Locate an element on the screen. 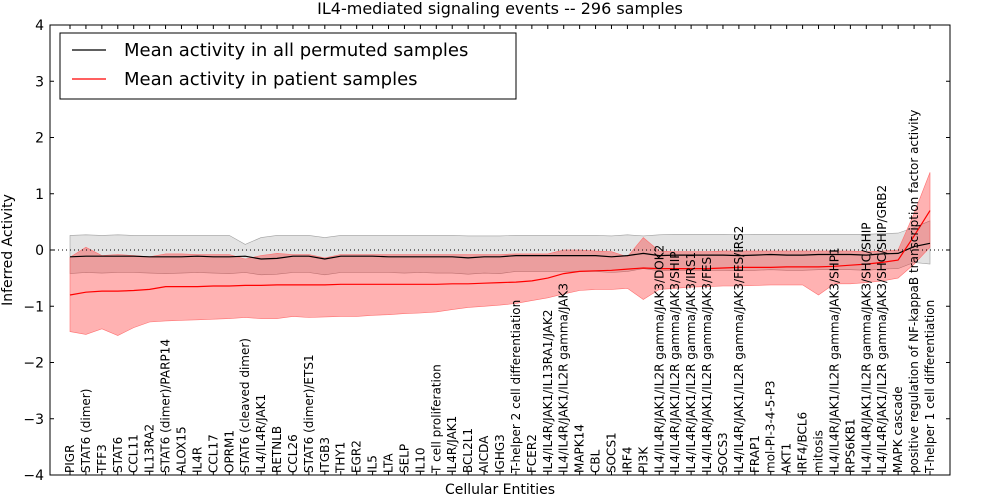 This screenshot has width=1000, height=500. x-tick-label: IL5 is located at coordinates (373, 464).